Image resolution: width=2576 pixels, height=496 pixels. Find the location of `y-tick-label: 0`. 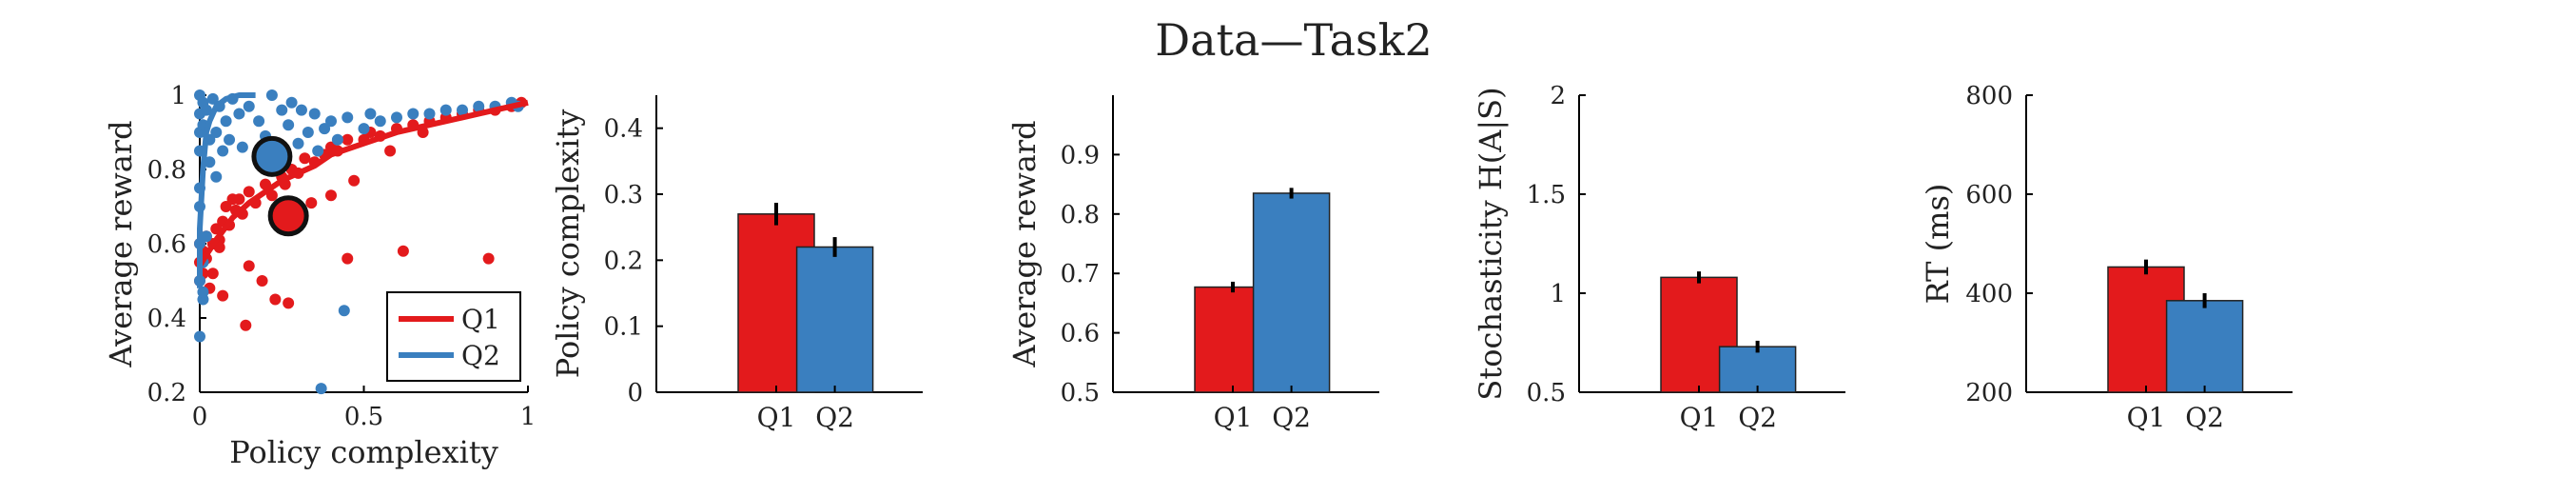

y-tick-label: 0 is located at coordinates (635, 393).